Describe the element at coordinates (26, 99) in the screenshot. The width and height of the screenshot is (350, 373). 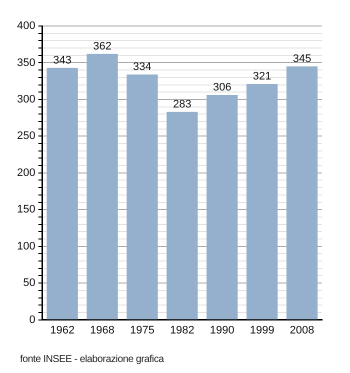
I see `y-tick-label: 300` at that location.